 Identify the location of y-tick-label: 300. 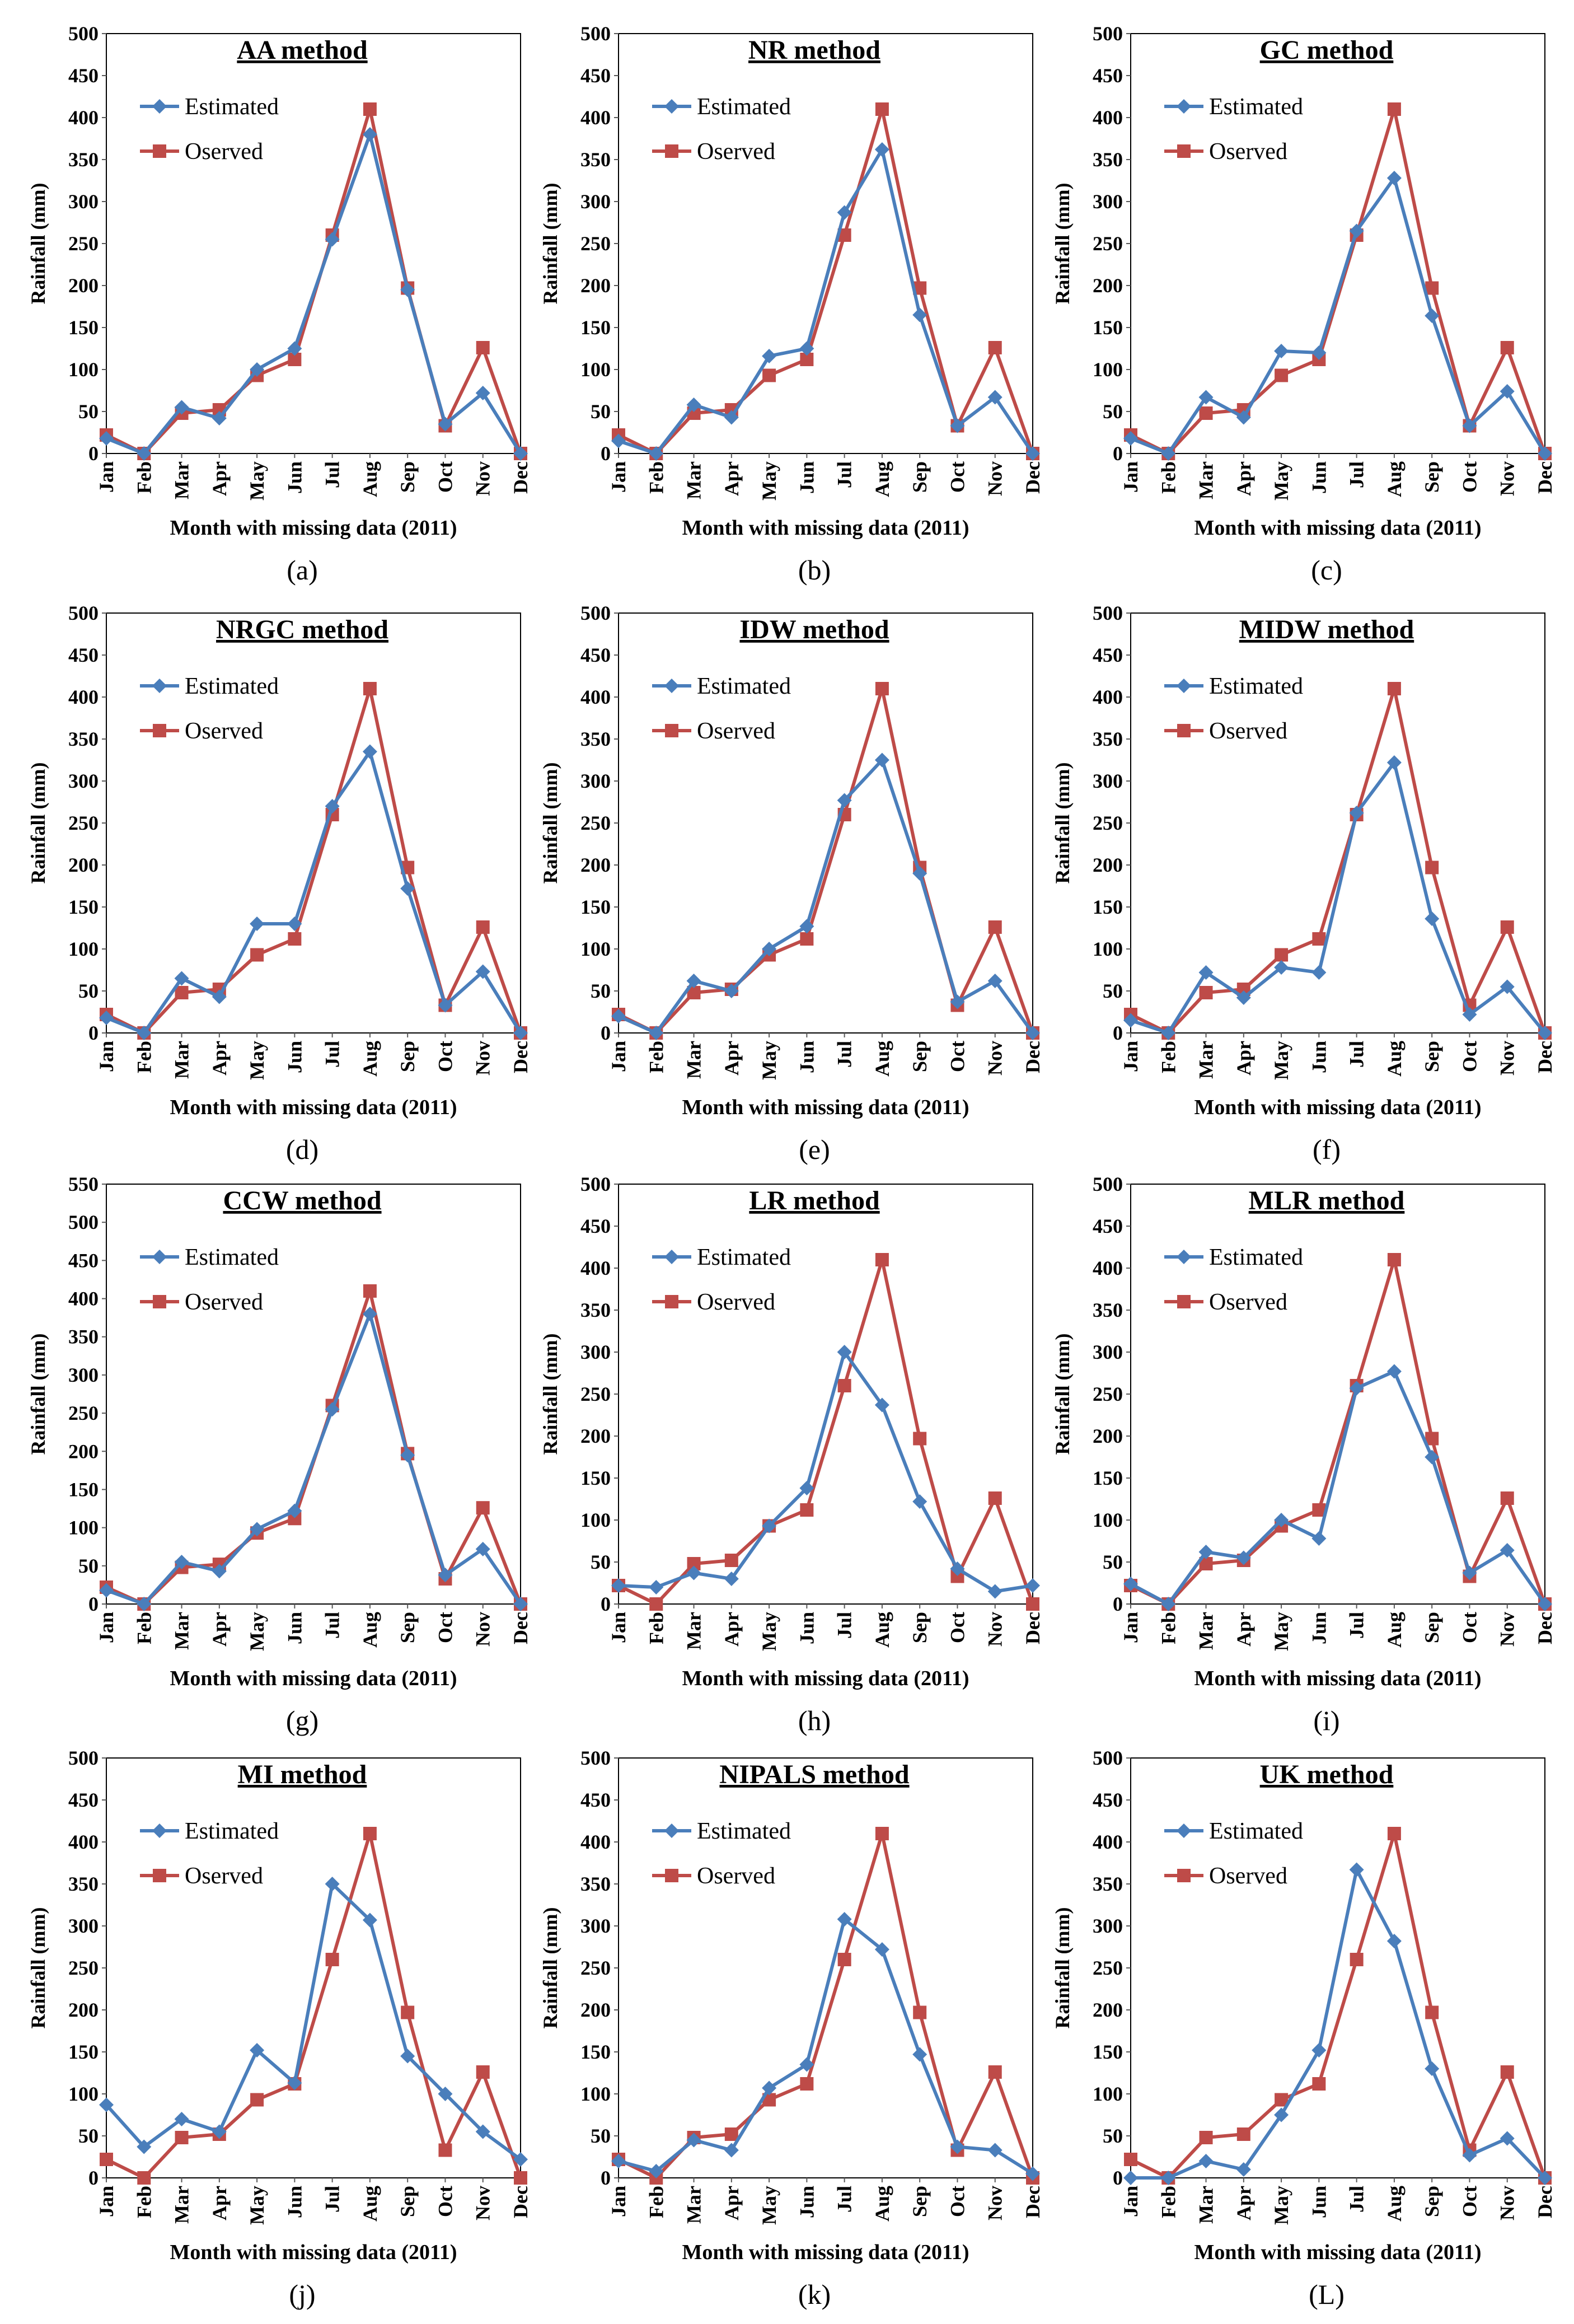
(84, 201).